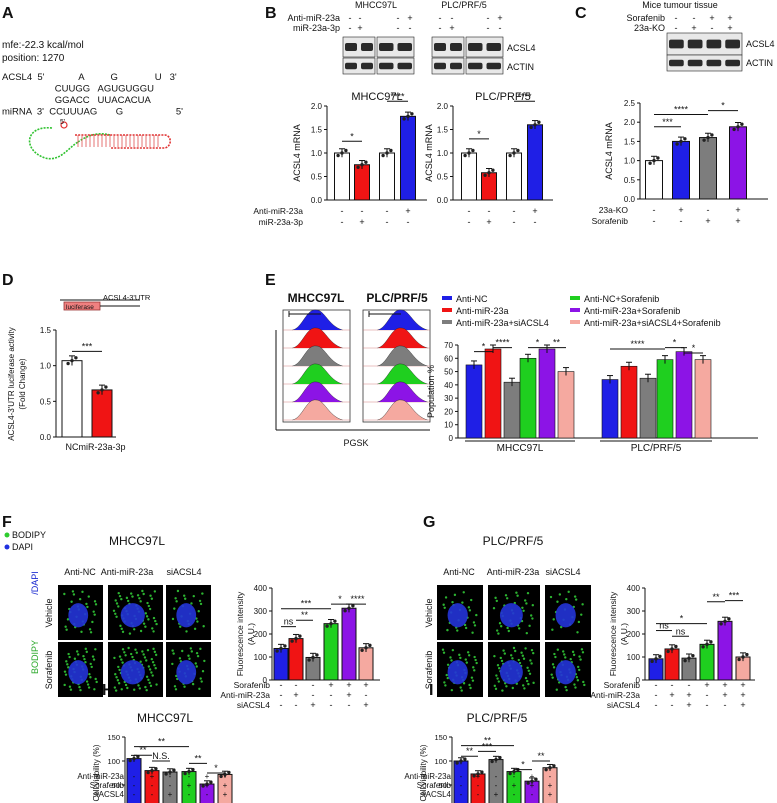 The height and width of the screenshot is (803, 777). I want to click on panel-label-b: B, so click(271, 13).